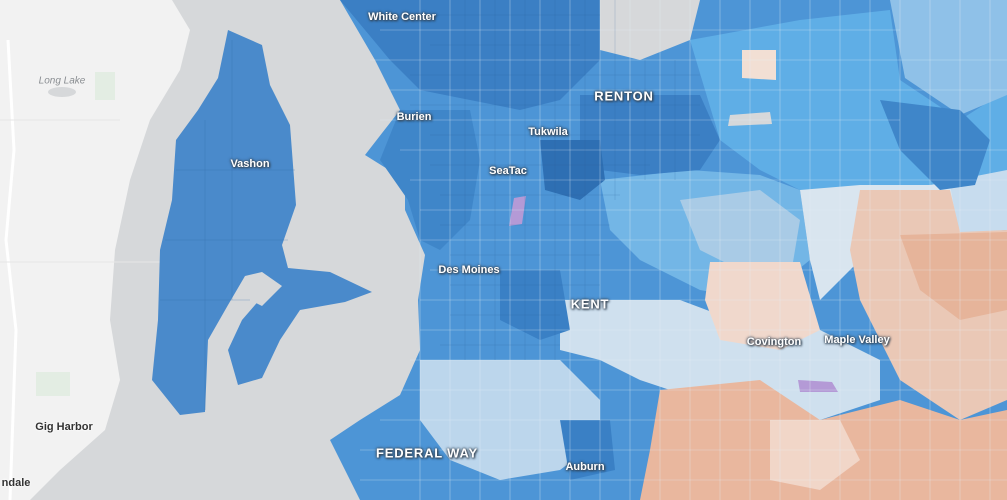  What do you see at coordinates (62, 92) in the screenshot?
I see `long-lake` at bounding box center [62, 92].